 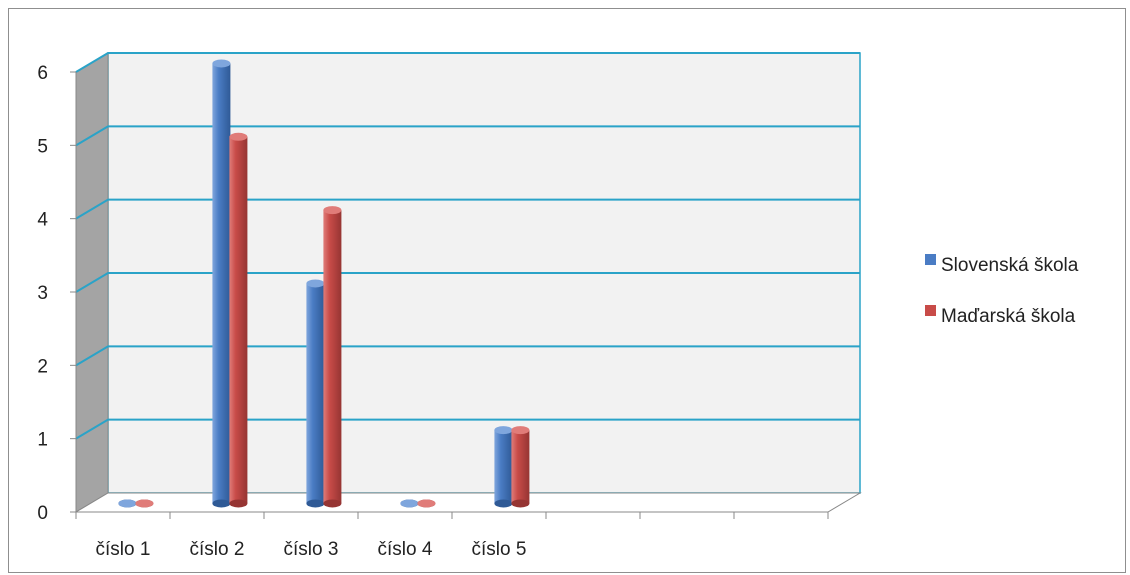 I want to click on y-tick-label: 6, so click(x=42, y=73).